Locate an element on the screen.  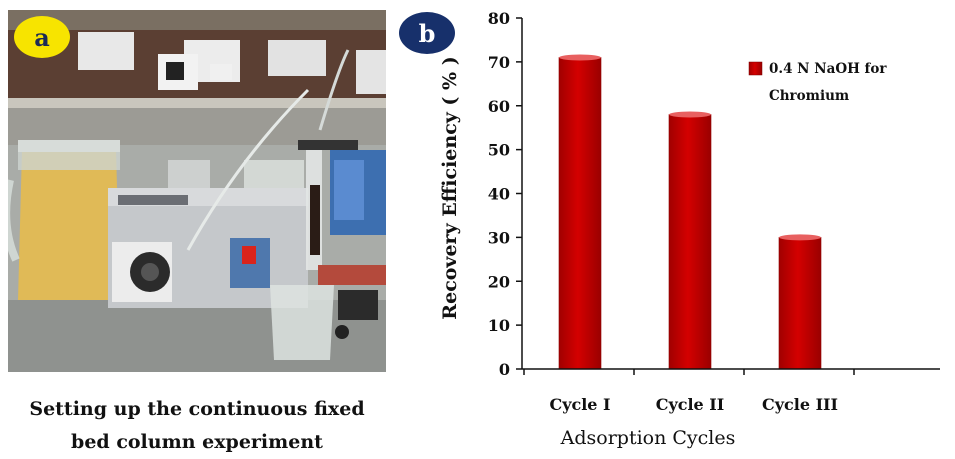
panel-b-badge: b is located at coordinates (427, 33).